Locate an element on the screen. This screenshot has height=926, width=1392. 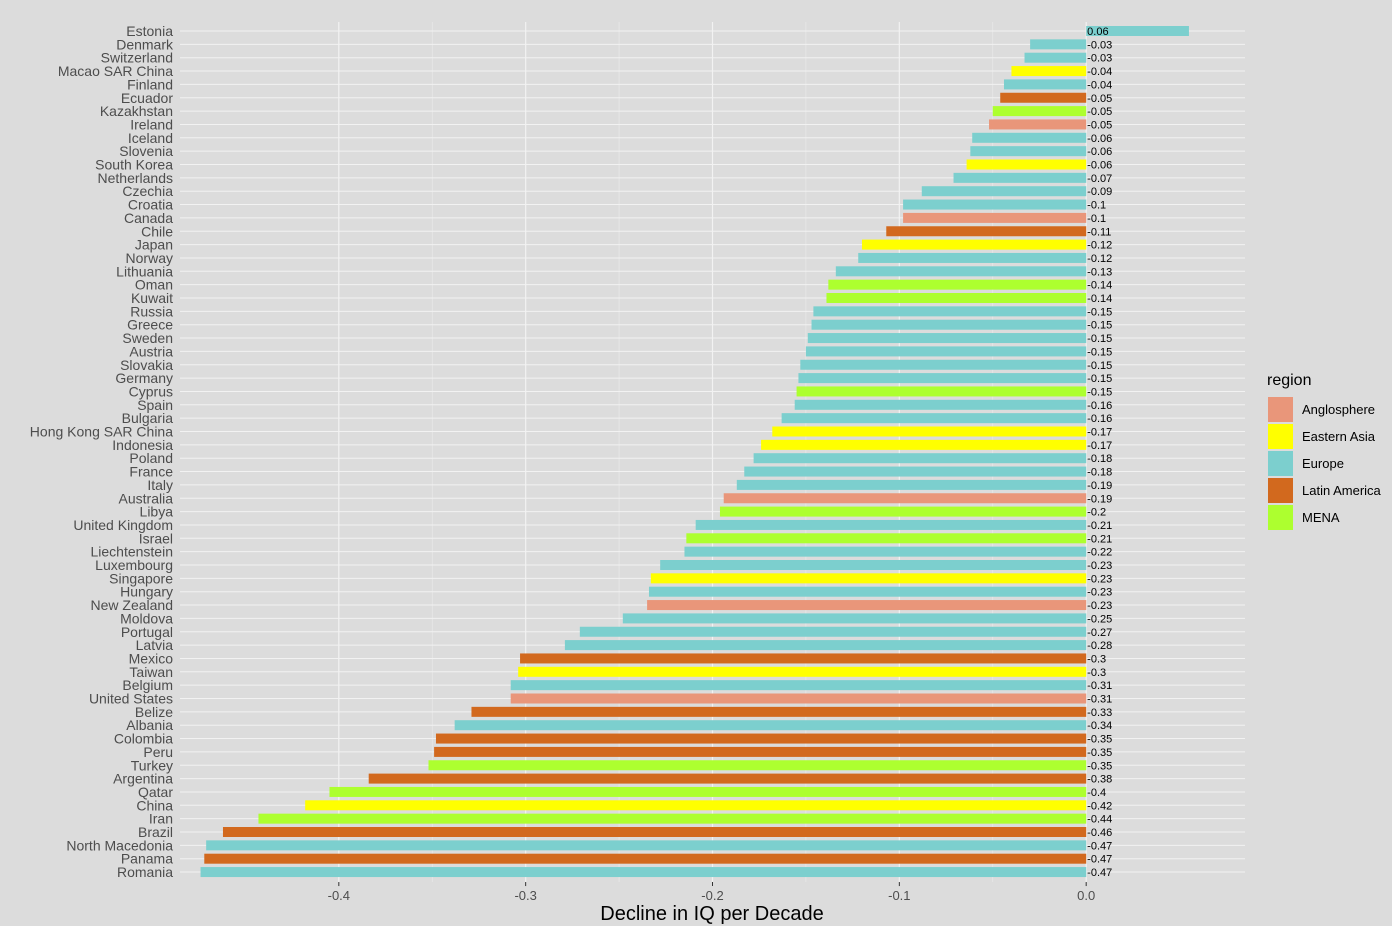
category-label: Croatia is located at coordinates (150, 205).